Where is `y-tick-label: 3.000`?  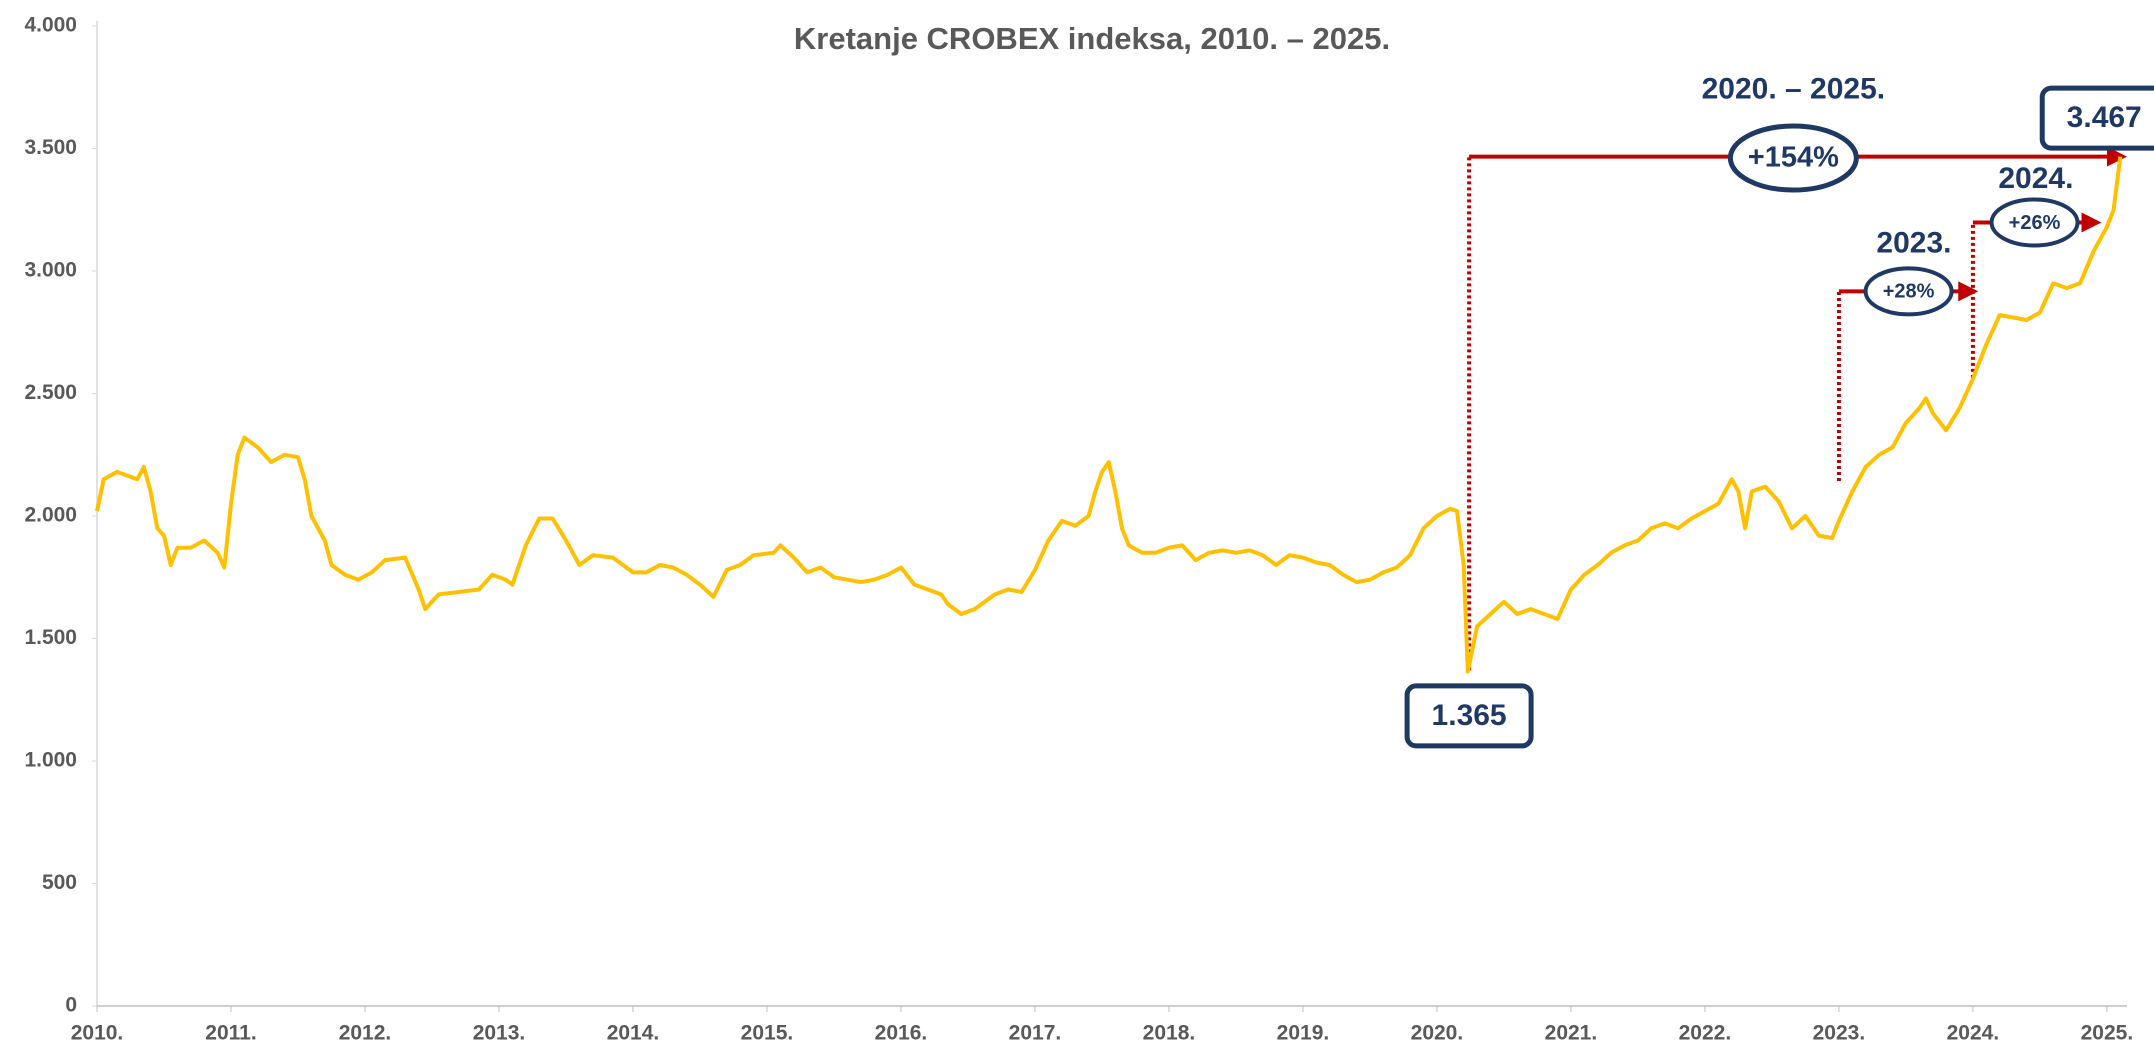 y-tick-label: 3.000 is located at coordinates (50, 270).